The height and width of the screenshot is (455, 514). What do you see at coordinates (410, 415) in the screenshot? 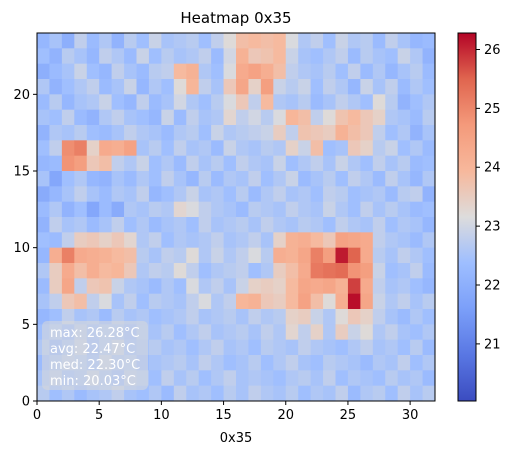
I see `x-tick-label: 30` at bounding box center [410, 415].